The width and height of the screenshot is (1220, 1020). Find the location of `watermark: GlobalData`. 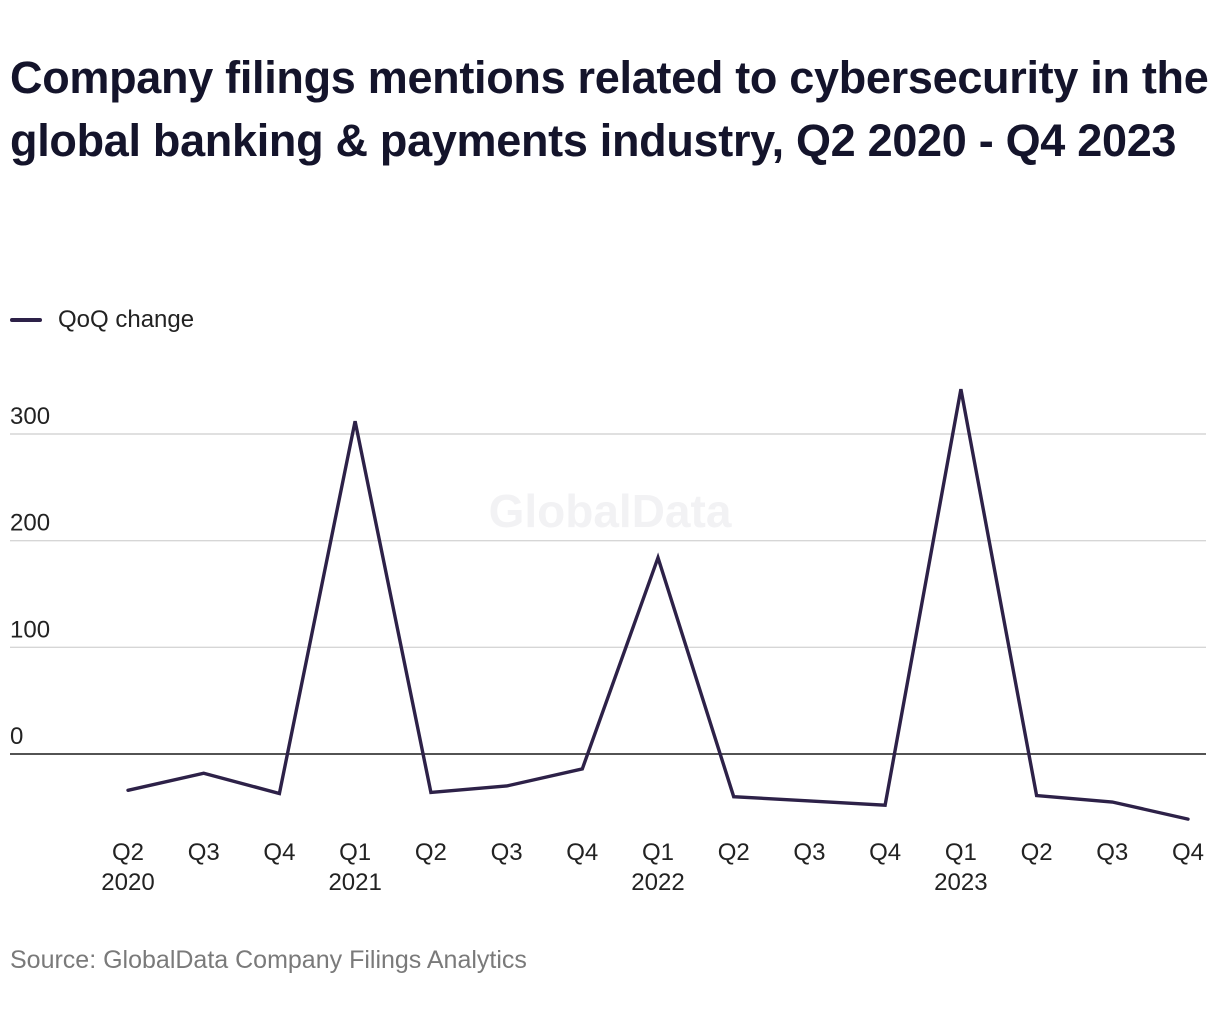

watermark: GlobalData is located at coordinates (610, 511).